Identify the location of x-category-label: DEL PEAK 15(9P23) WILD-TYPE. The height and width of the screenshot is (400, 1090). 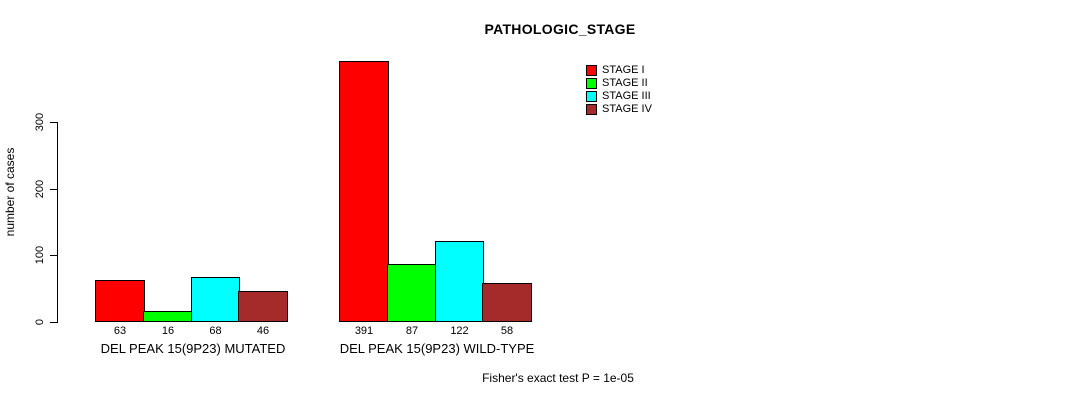
(437, 348).